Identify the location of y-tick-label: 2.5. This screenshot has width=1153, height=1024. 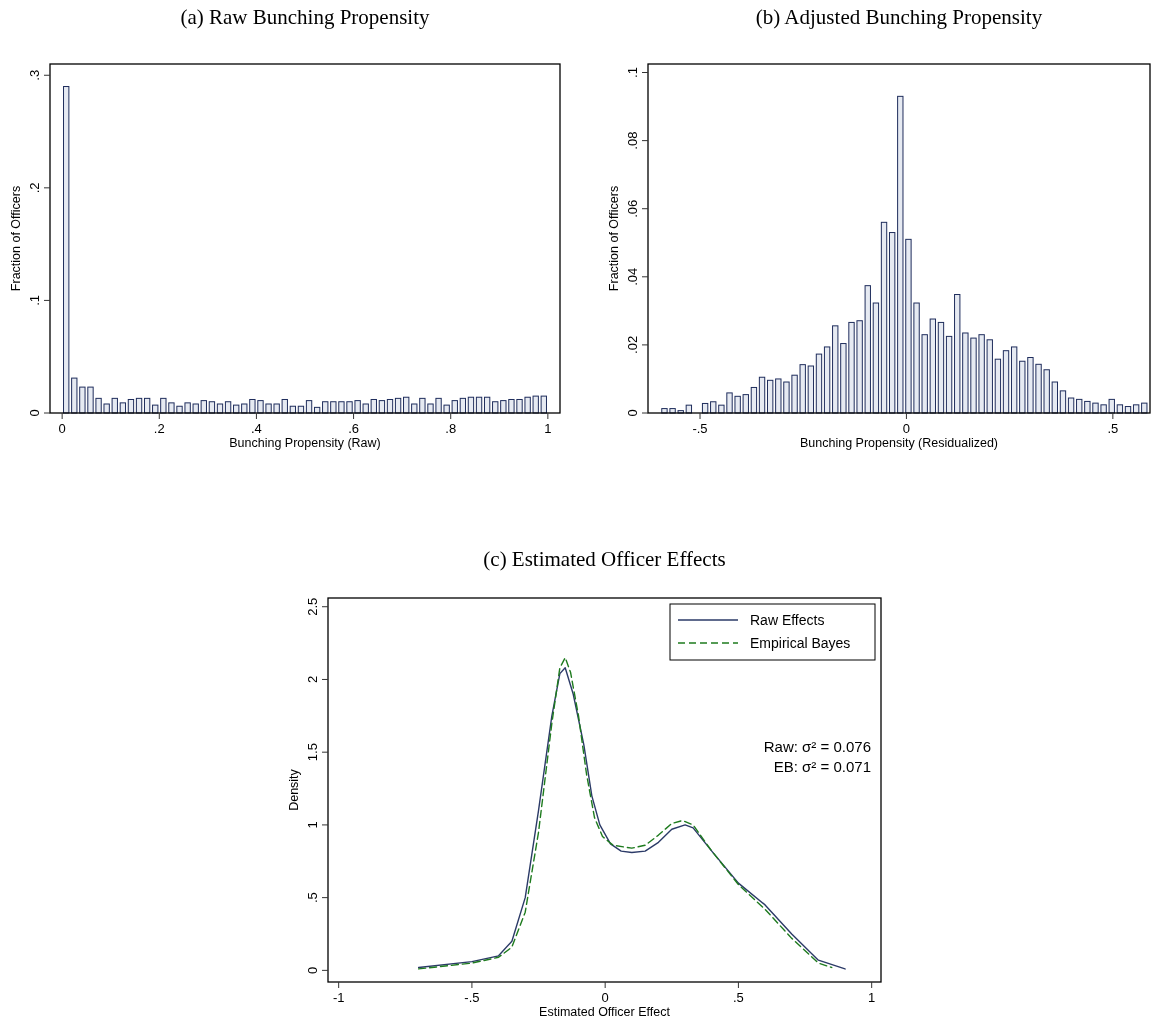
(312, 606).